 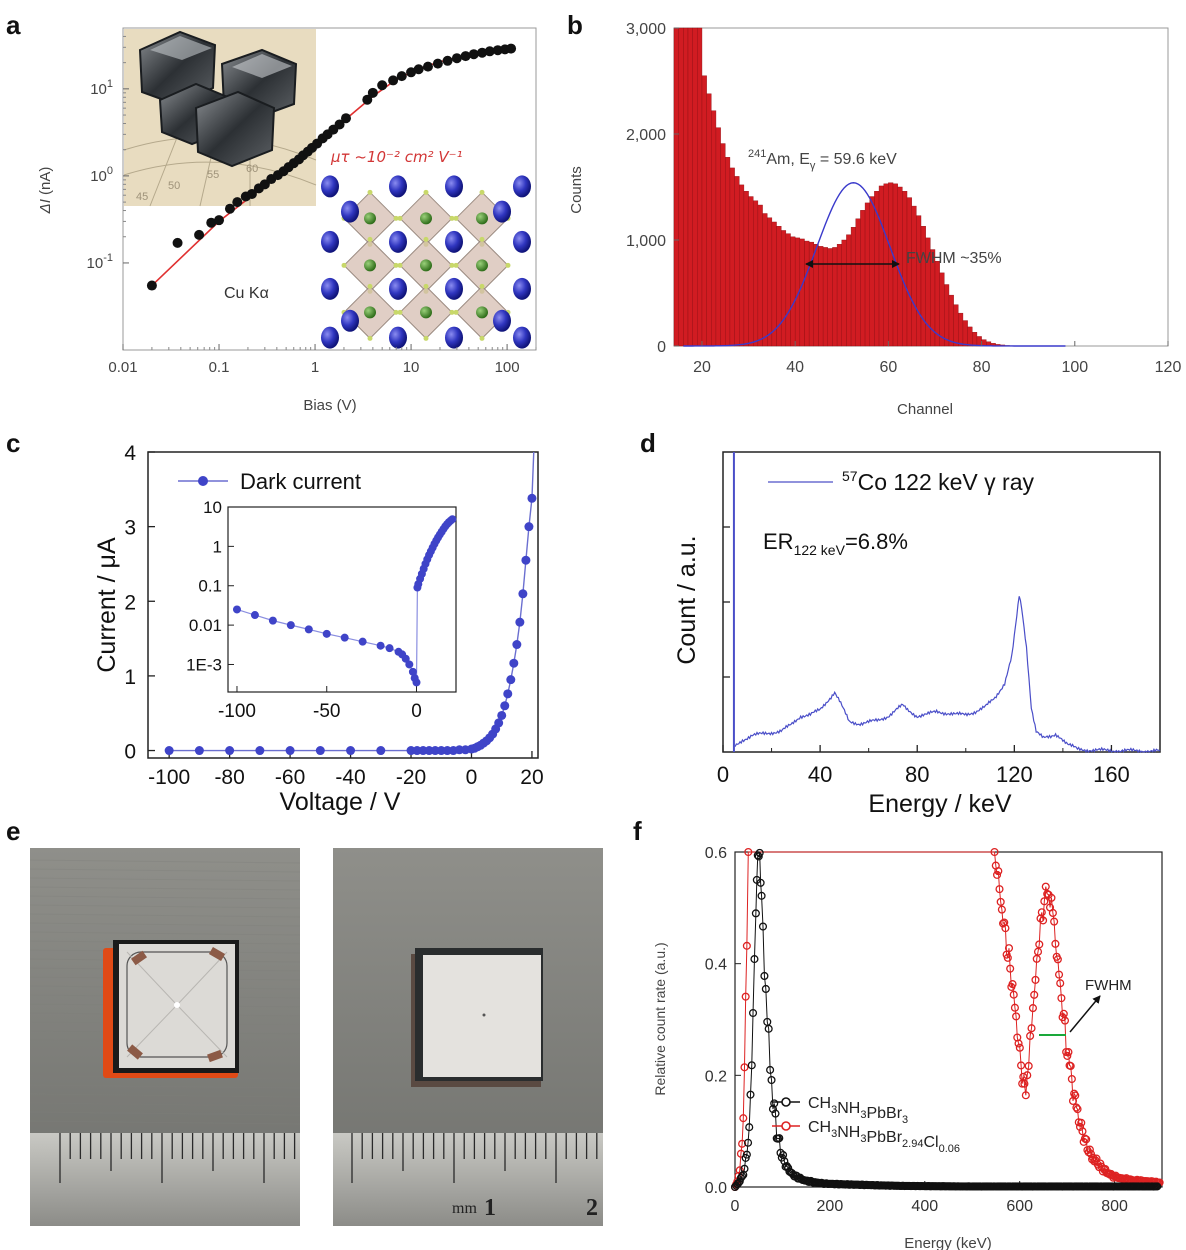 What do you see at coordinates (646, 29) in the screenshot?
I see `panel-b-ytick-label: 3,000` at bounding box center [646, 29].